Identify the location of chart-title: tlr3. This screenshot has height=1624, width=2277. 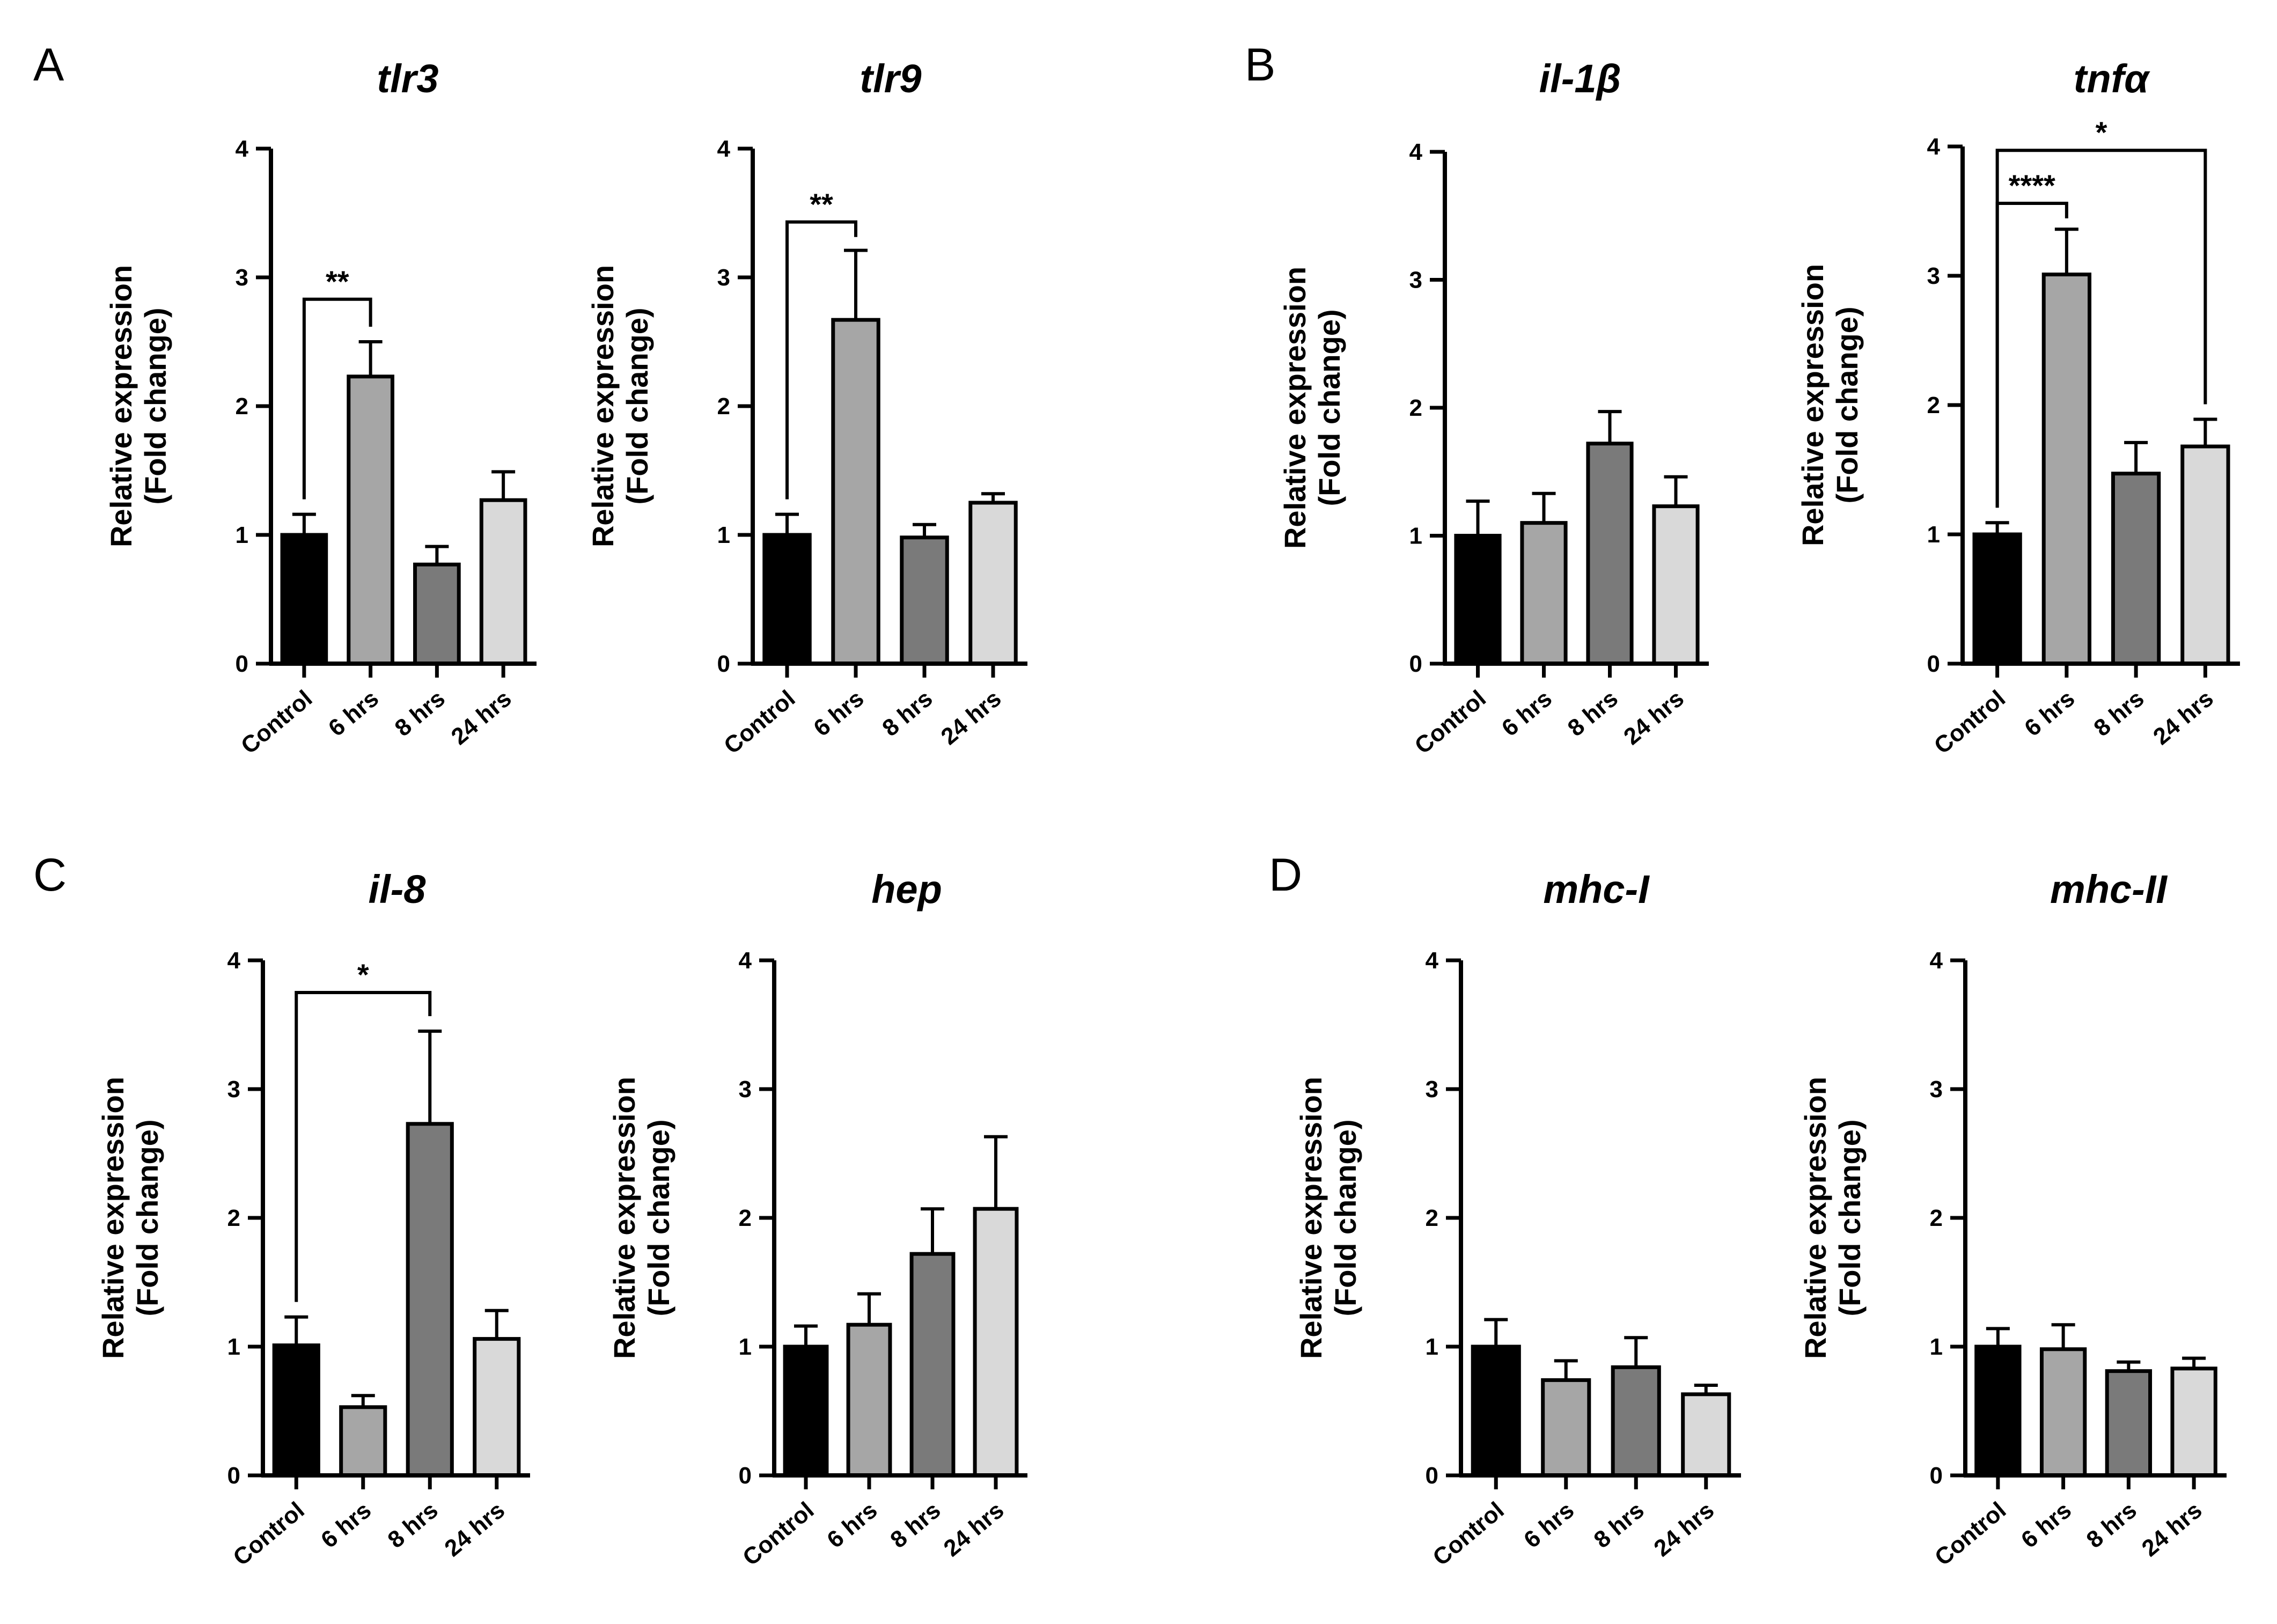
(407, 78).